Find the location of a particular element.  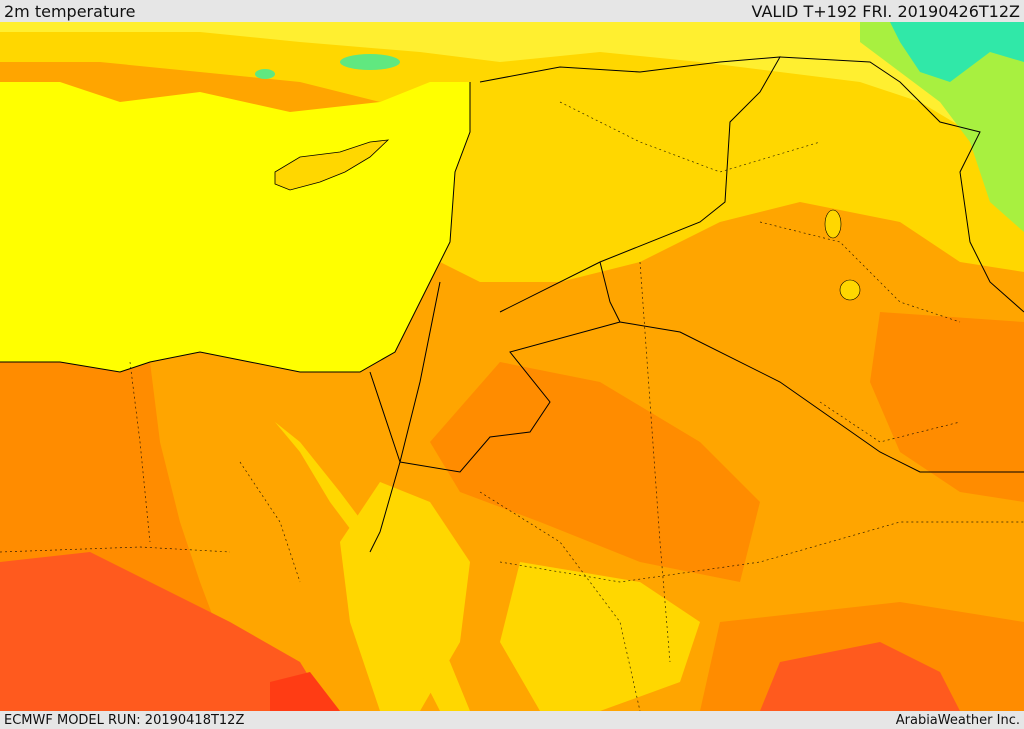

extreme-spot is located at coordinates (305, 691).